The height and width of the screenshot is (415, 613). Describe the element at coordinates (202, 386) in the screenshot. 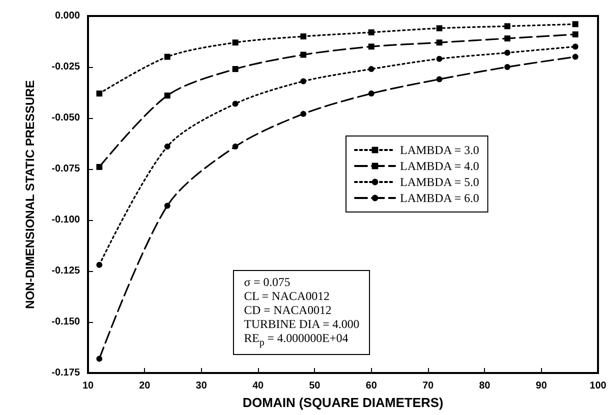

I see `x-tick-label: 30` at that location.